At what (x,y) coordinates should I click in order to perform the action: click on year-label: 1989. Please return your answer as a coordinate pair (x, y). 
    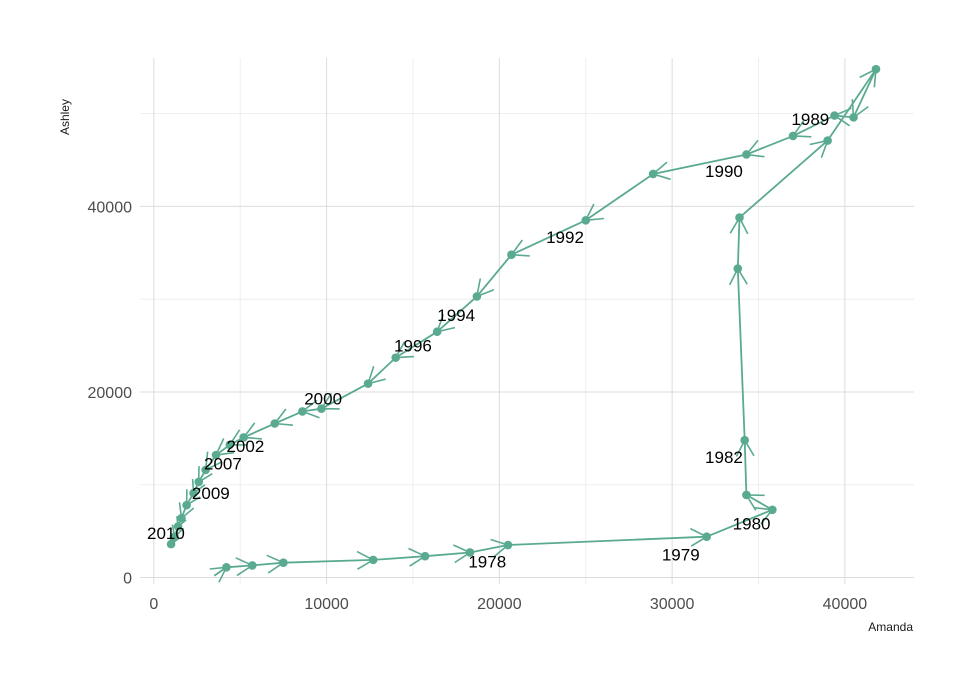
    Looking at the image, I should click on (810, 119).